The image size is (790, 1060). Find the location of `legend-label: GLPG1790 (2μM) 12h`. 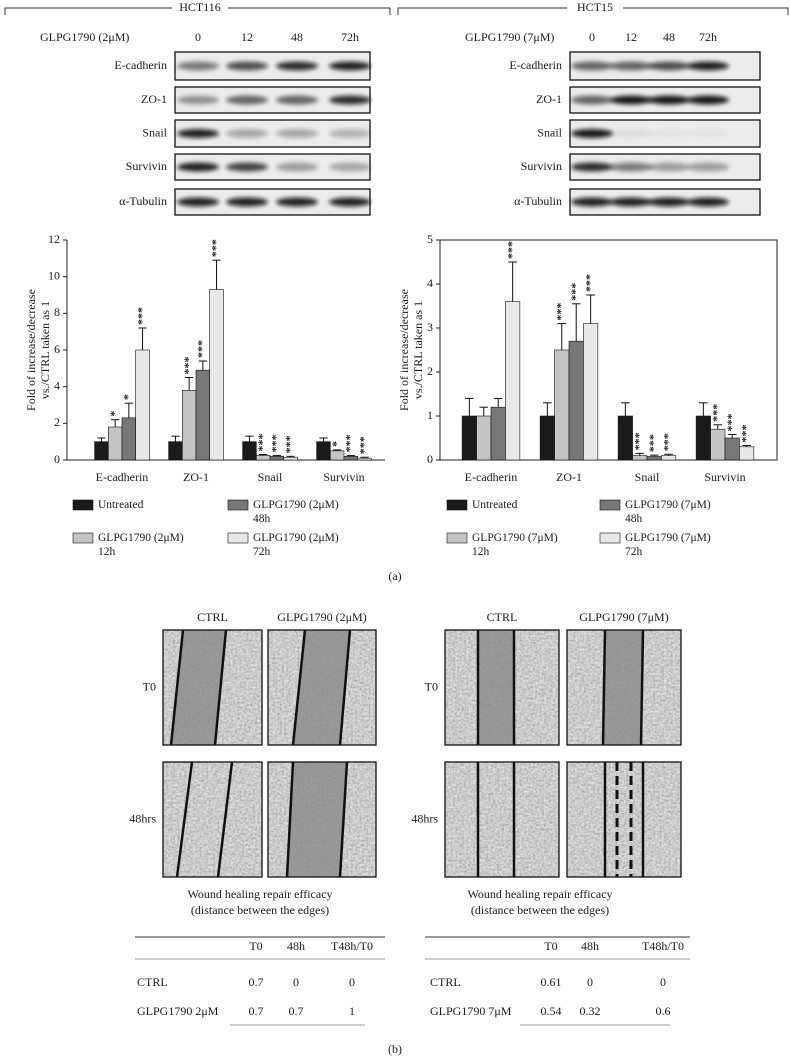

legend-label: GLPG1790 (2μM) 12h is located at coordinates (141, 545).